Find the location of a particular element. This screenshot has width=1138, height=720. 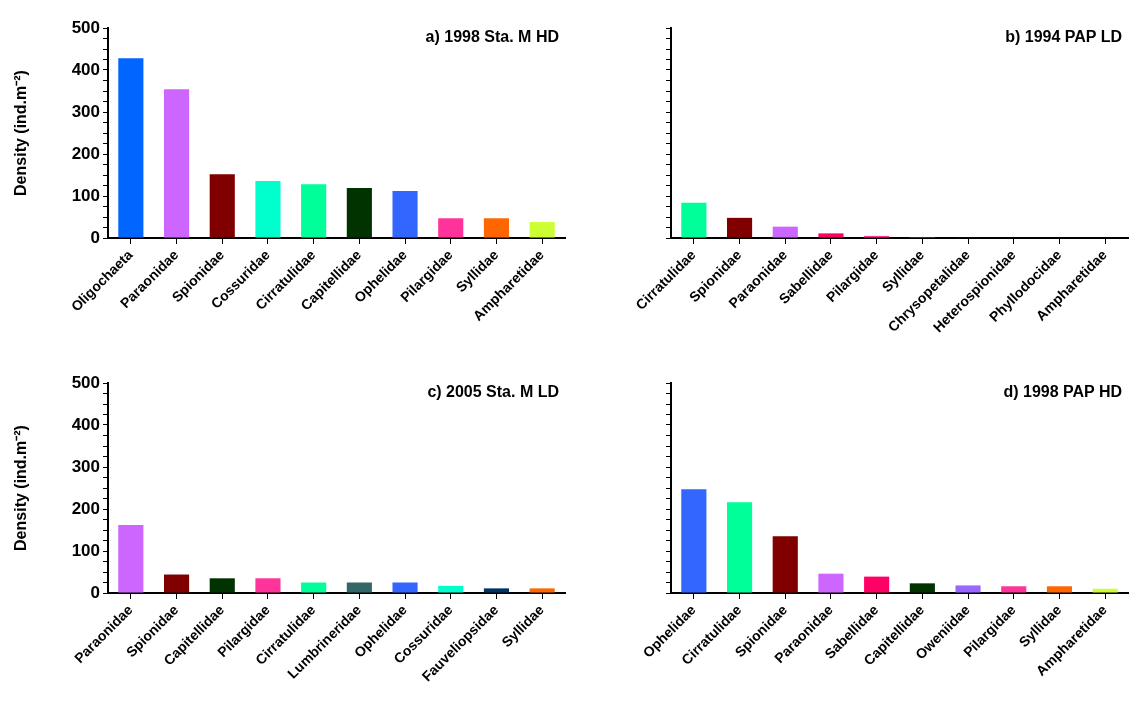

chart-title: d) 1998 PAP HD is located at coordinates (1062, 392).